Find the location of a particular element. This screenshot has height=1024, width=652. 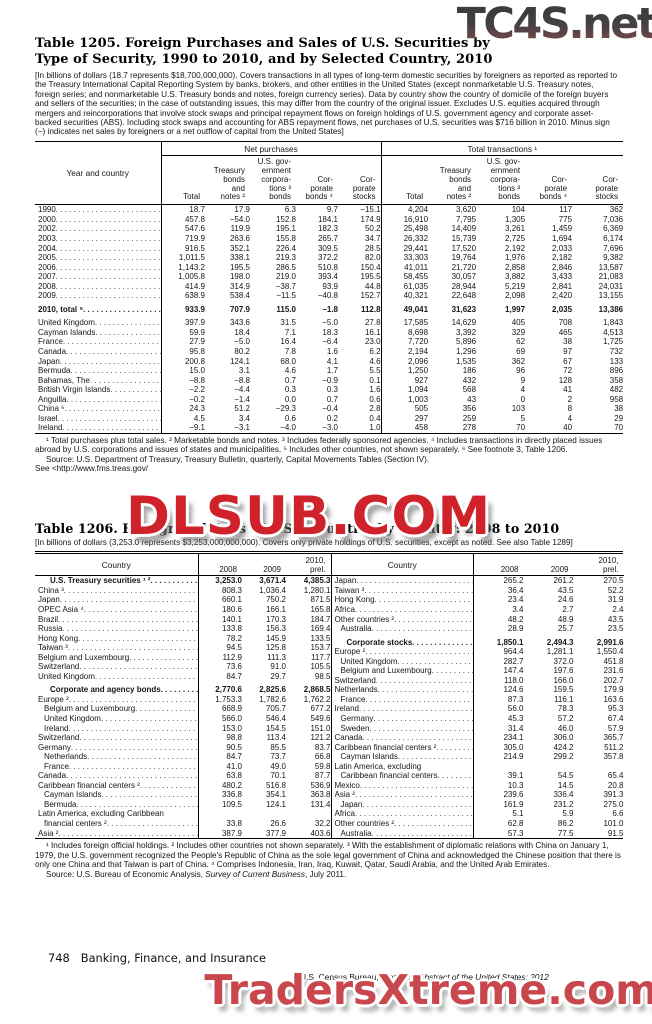

table-row: Switzerland 118.0 166.0 202.7 is located at coordinates (477, 680).